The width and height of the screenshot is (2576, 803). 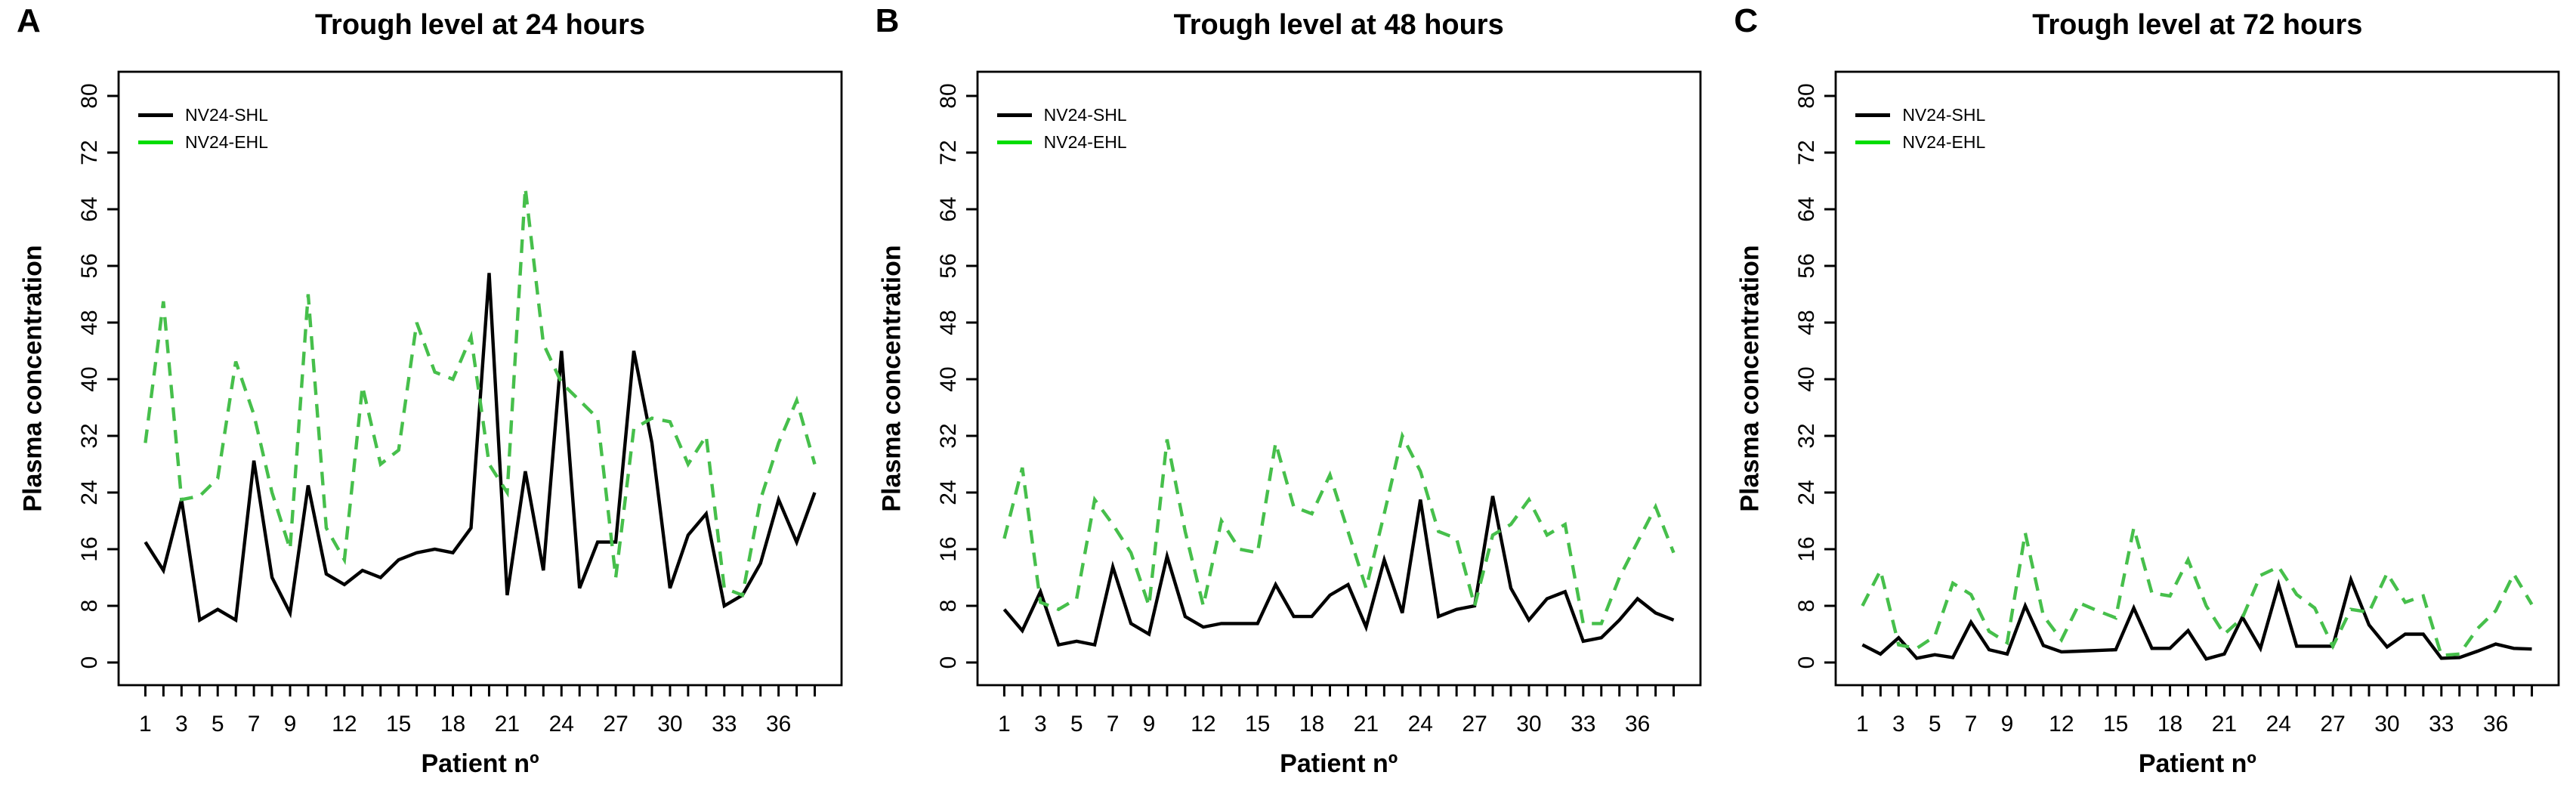 What do you see at coordinates (480, 25) in the screenshot?
I see `chart-title-24h: Trough level at 24 hours` at bounding box center [480, 25].